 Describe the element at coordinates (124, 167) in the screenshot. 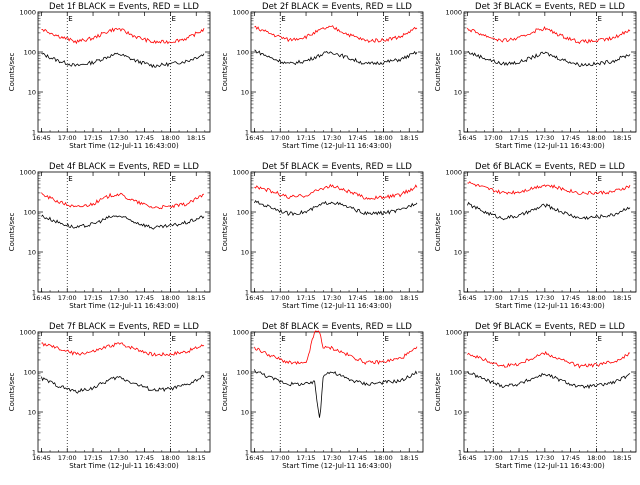

I see `panel-title: Det 4f BLACK = Events, RED = LLD` at that location.